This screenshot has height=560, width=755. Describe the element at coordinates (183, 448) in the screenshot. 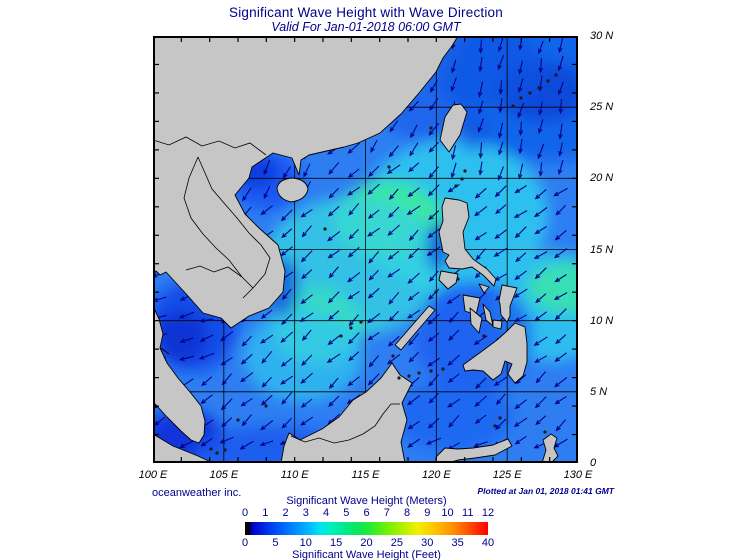

I see `land-sumatra` at that location.